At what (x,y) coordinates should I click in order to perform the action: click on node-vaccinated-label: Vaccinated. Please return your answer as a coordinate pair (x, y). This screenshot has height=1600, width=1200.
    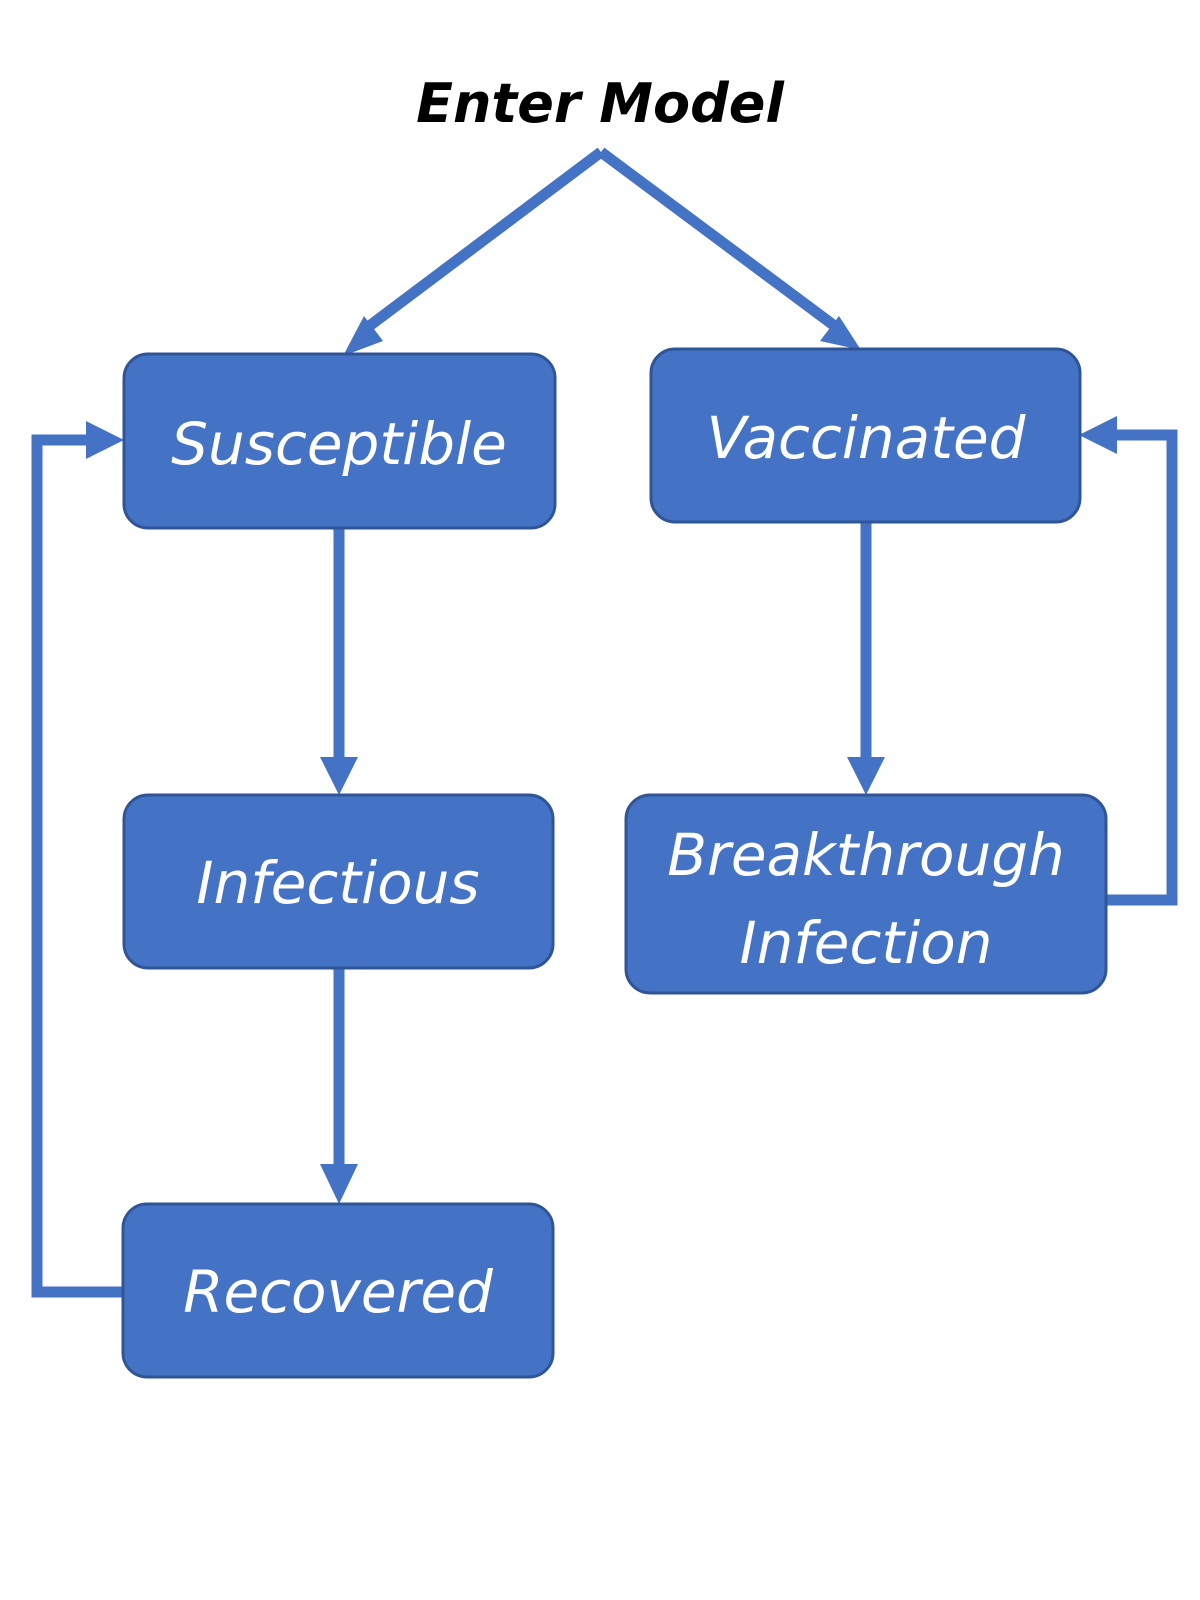
    Looking at the image, I should click on (867, 438).